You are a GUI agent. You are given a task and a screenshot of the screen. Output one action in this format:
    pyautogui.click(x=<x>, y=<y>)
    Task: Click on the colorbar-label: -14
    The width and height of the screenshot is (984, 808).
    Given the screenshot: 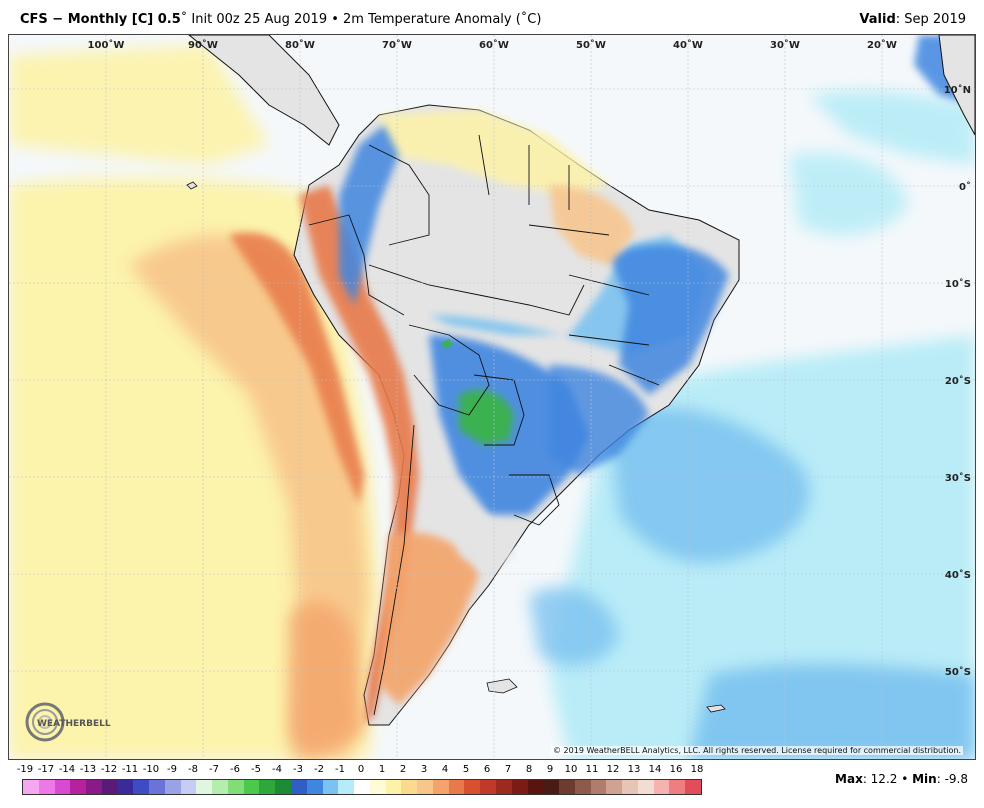 What is the action you would take?
    pyautogui.click(x=67, y=769)
    